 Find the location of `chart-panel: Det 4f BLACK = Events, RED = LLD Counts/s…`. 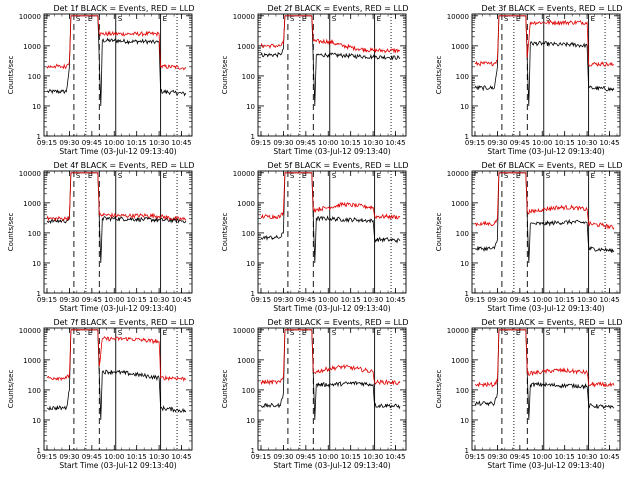

chart-panel: Det 4f BLACK = Events, RED = LLD Counts/s… is located at coordinates (101, 237).